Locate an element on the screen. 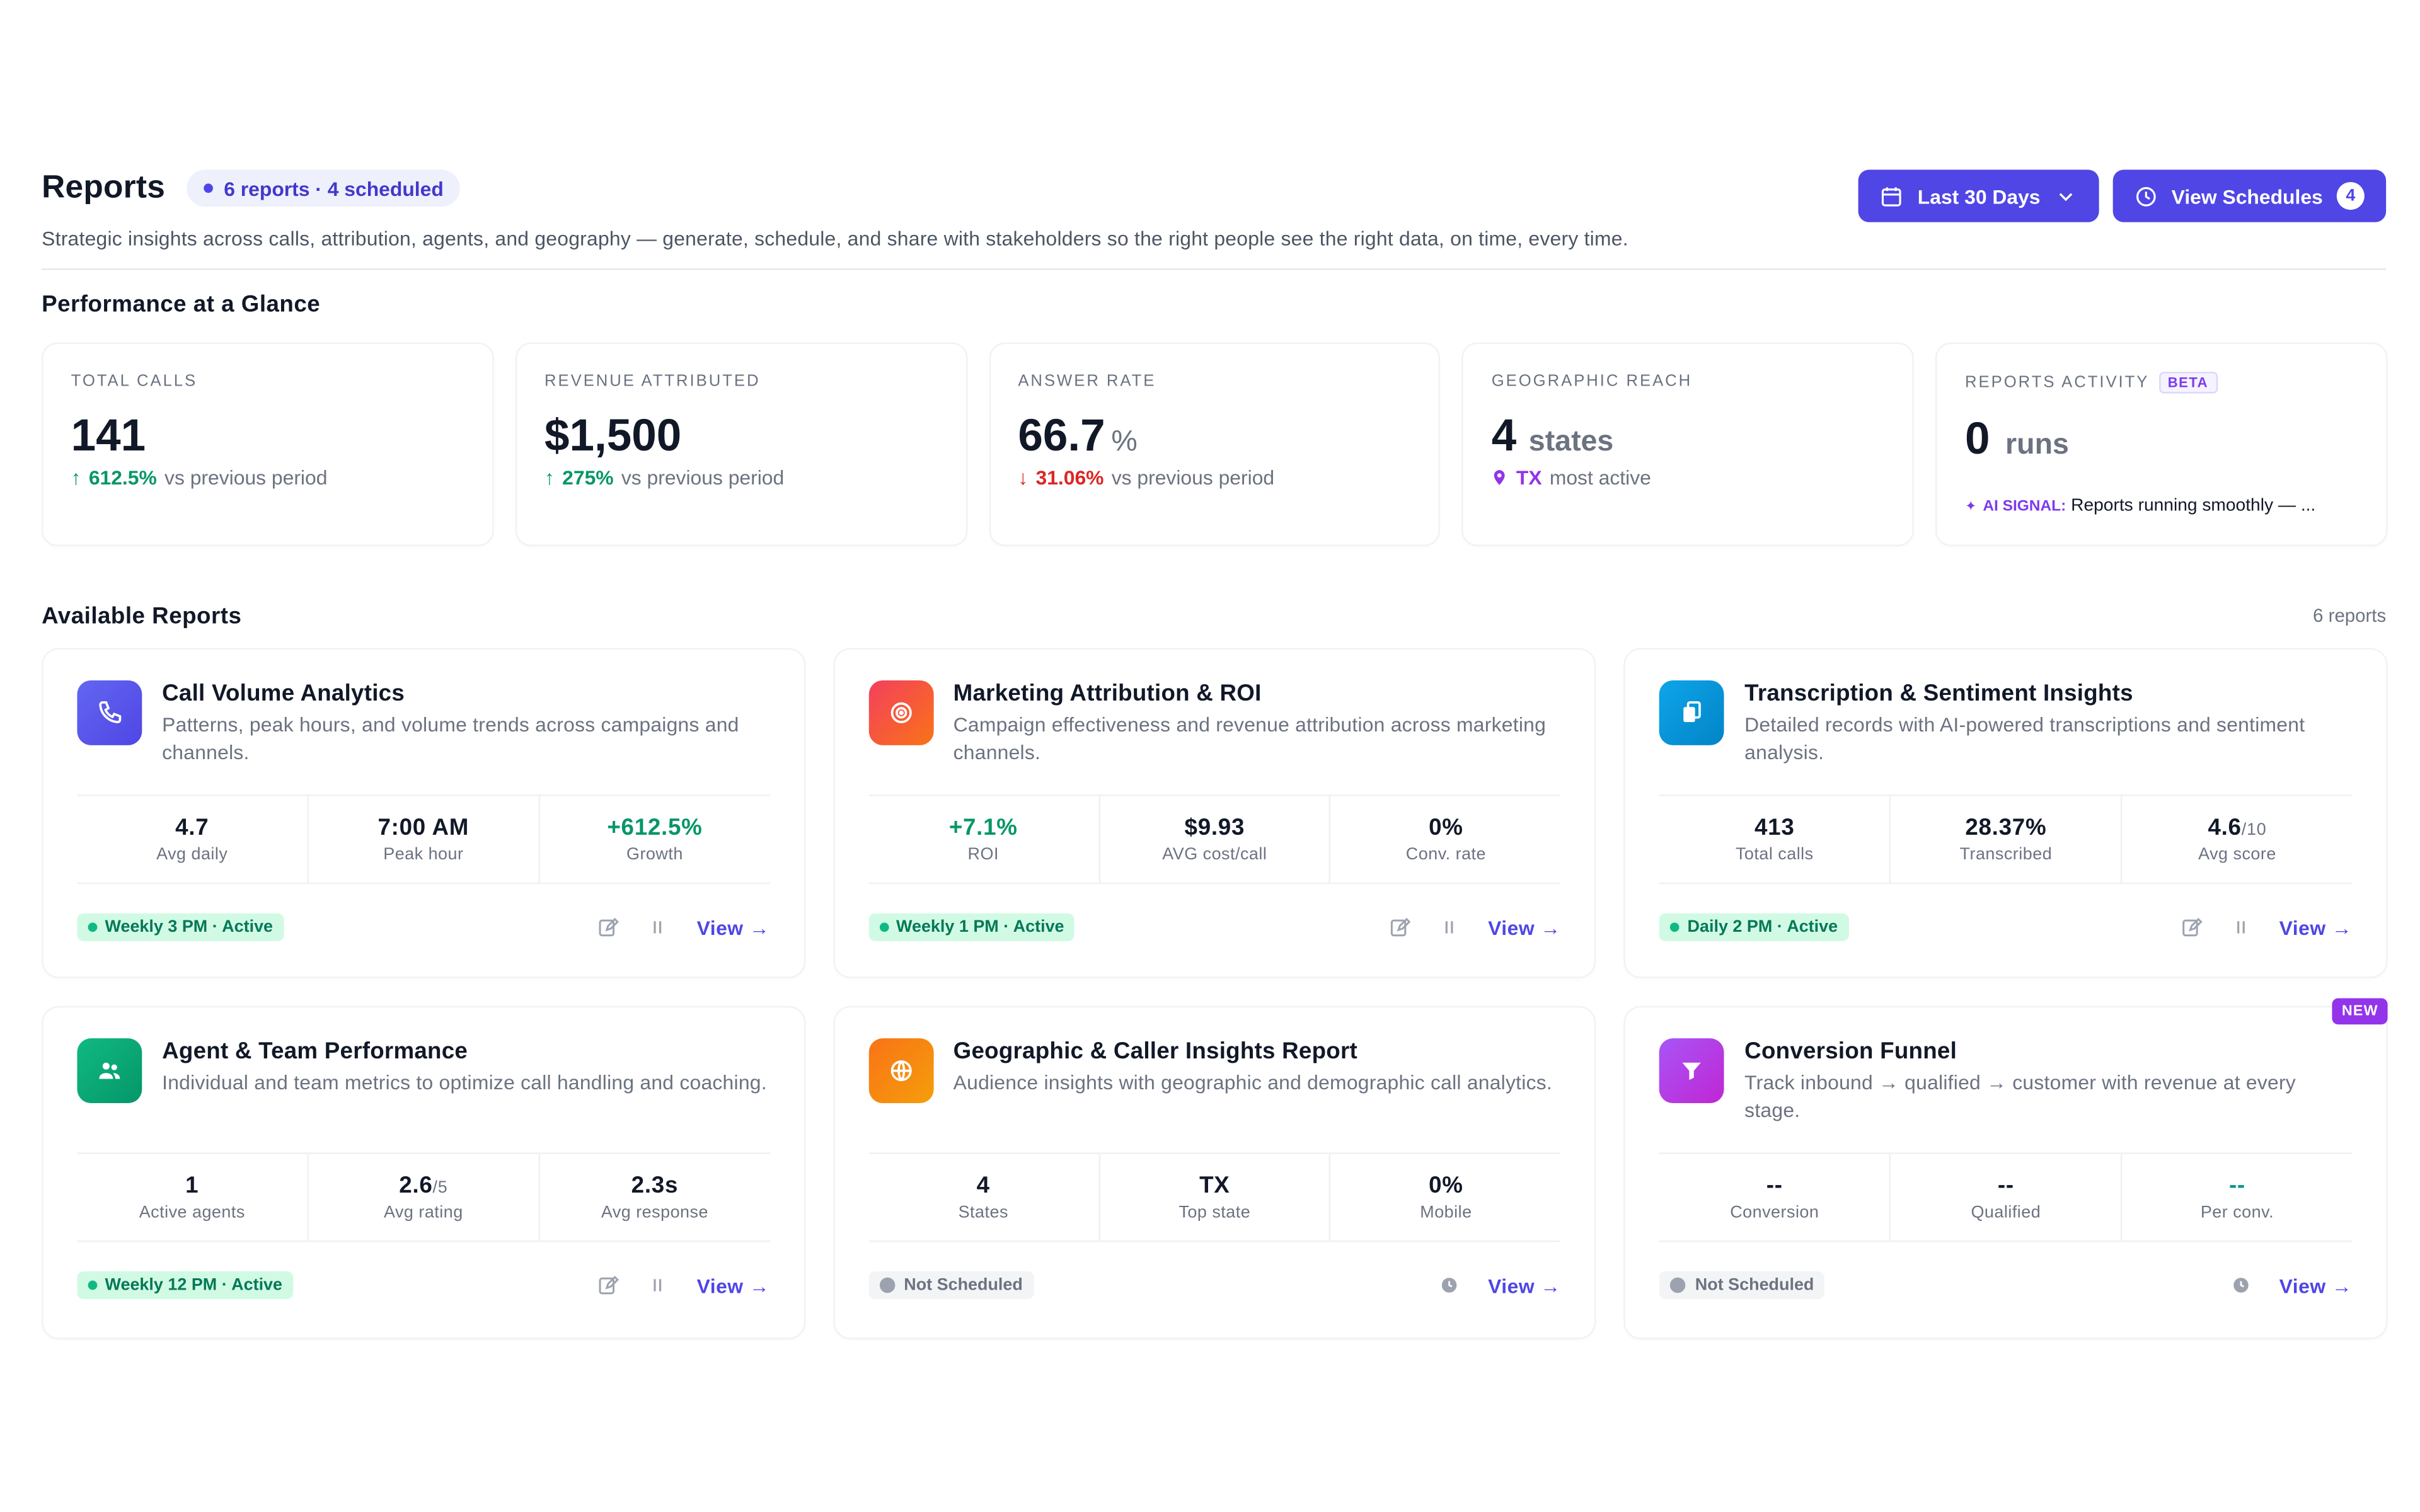  globe-icon is located at coordinates (900, 1071).